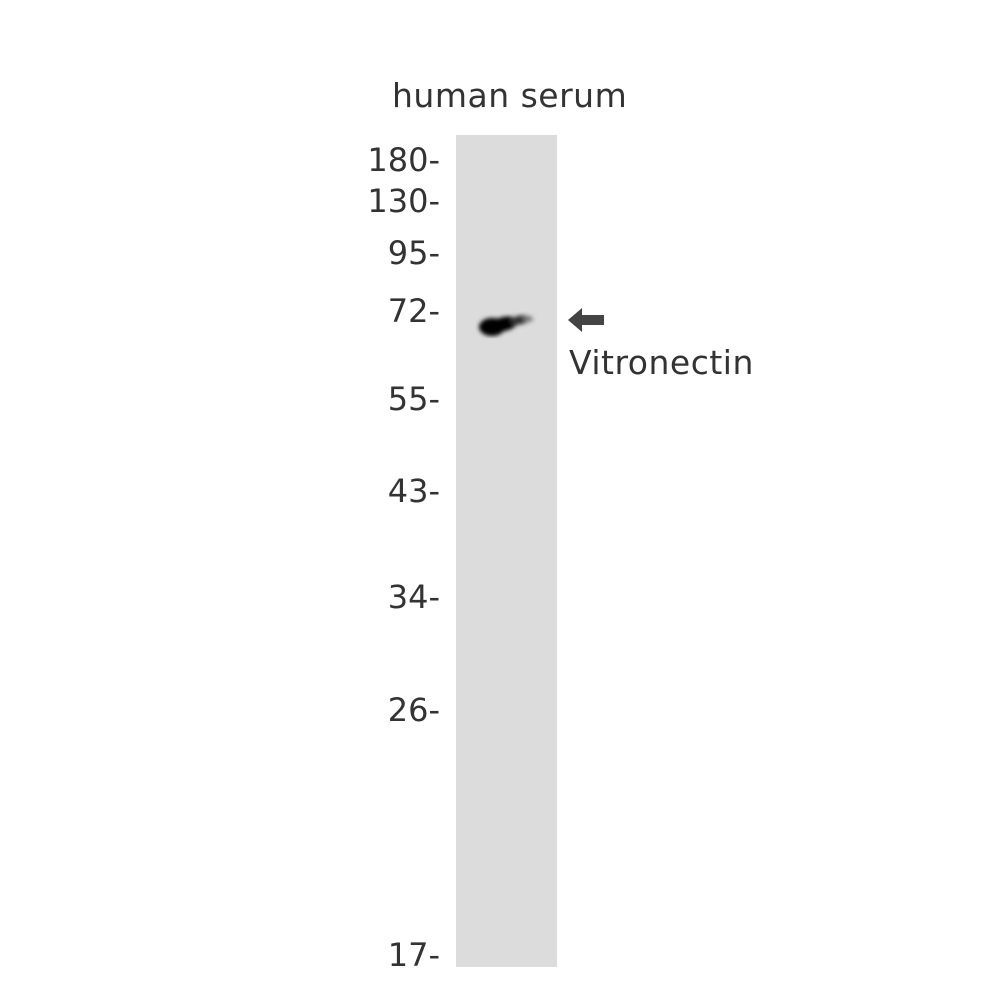  What do you see at coordinates (403, 201) in the screenshot?
I see `marker-label: 130-` at bounding box center [403, 201].